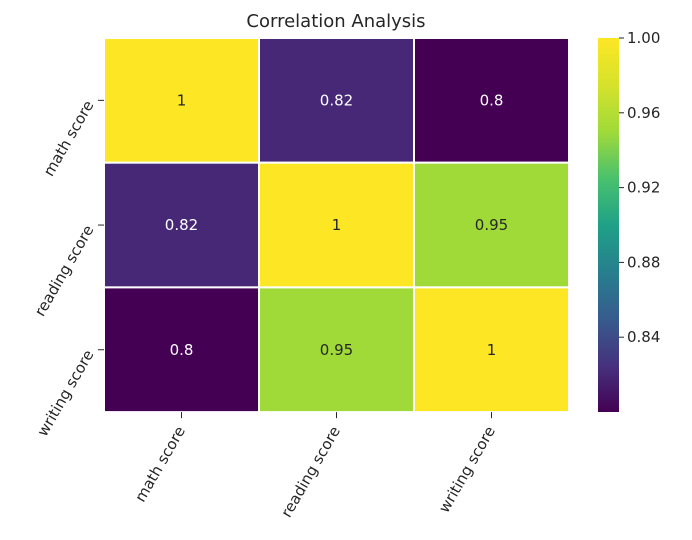 Image resolution: width=692 pixels, height=540 pixels. I want to click on colorbar: 1.00 0.96 0.92 0.88 0.84, so click(629, 220).